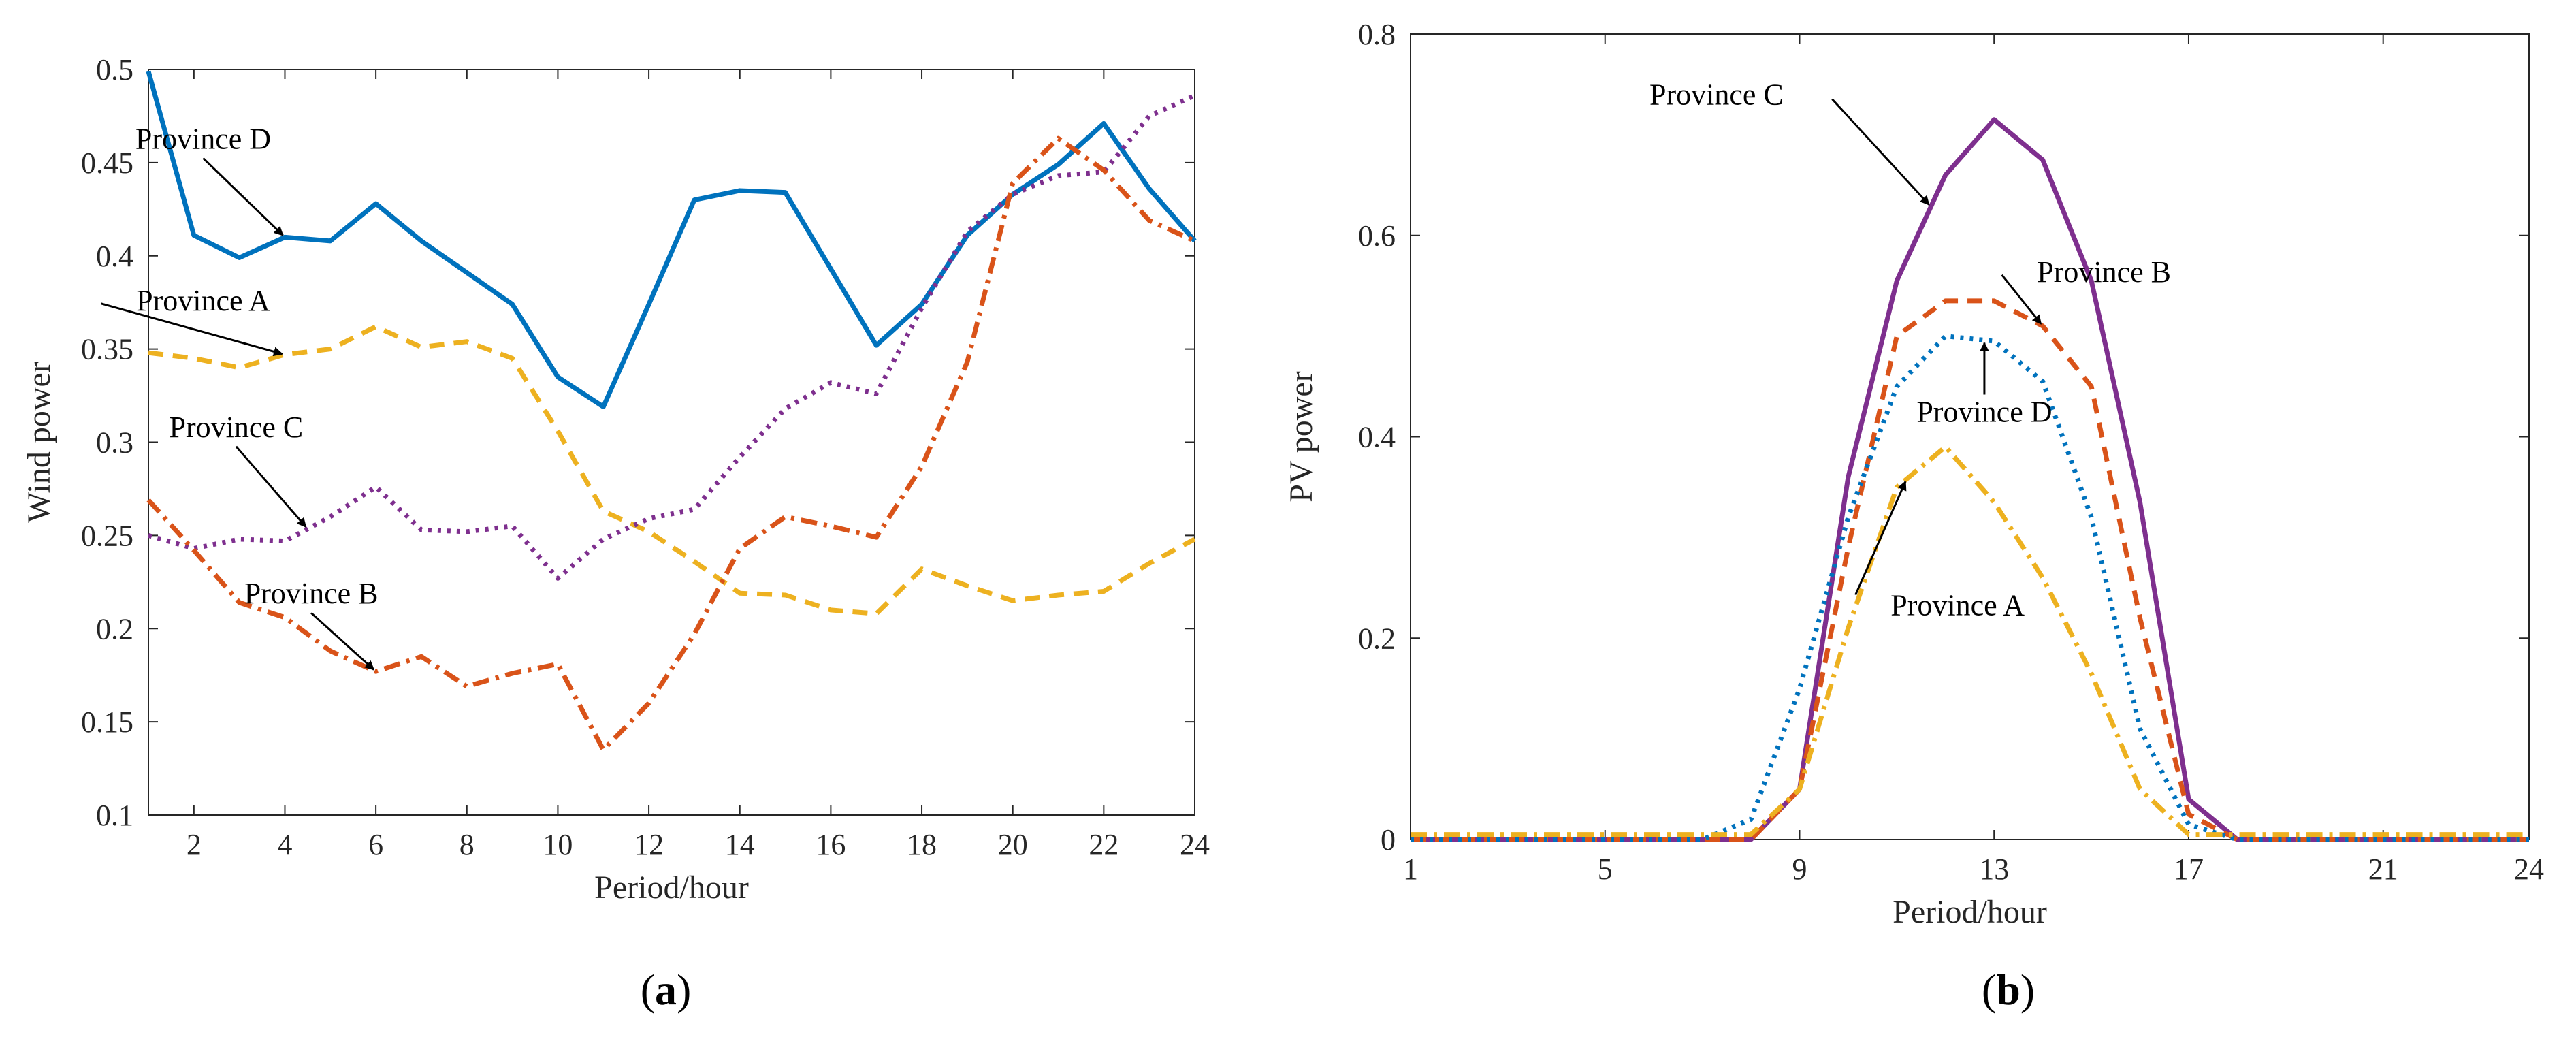  I want to click on y-axis-label: Wind power, so click(39, 442).